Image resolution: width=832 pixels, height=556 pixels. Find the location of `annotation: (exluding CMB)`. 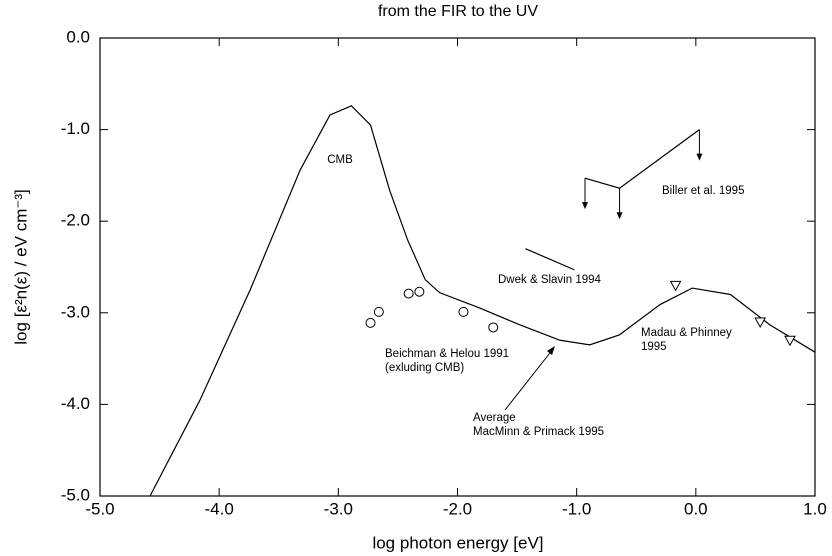

annotation: (exluding CMB) is located at coordinates (424, 368).